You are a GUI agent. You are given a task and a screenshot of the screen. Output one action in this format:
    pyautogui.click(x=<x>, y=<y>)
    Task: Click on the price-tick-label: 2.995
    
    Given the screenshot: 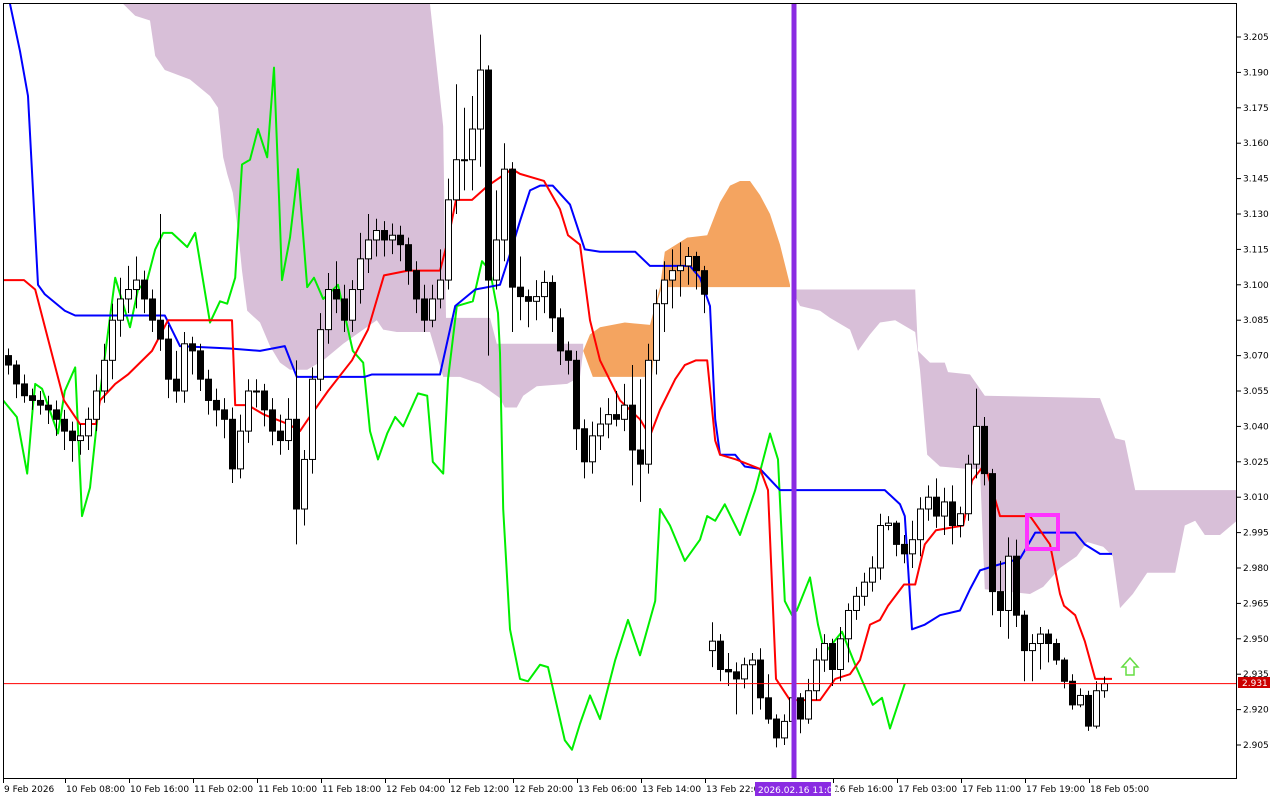 What is the action you would take?
    pyautogui.click(x=1256, y=534)
    